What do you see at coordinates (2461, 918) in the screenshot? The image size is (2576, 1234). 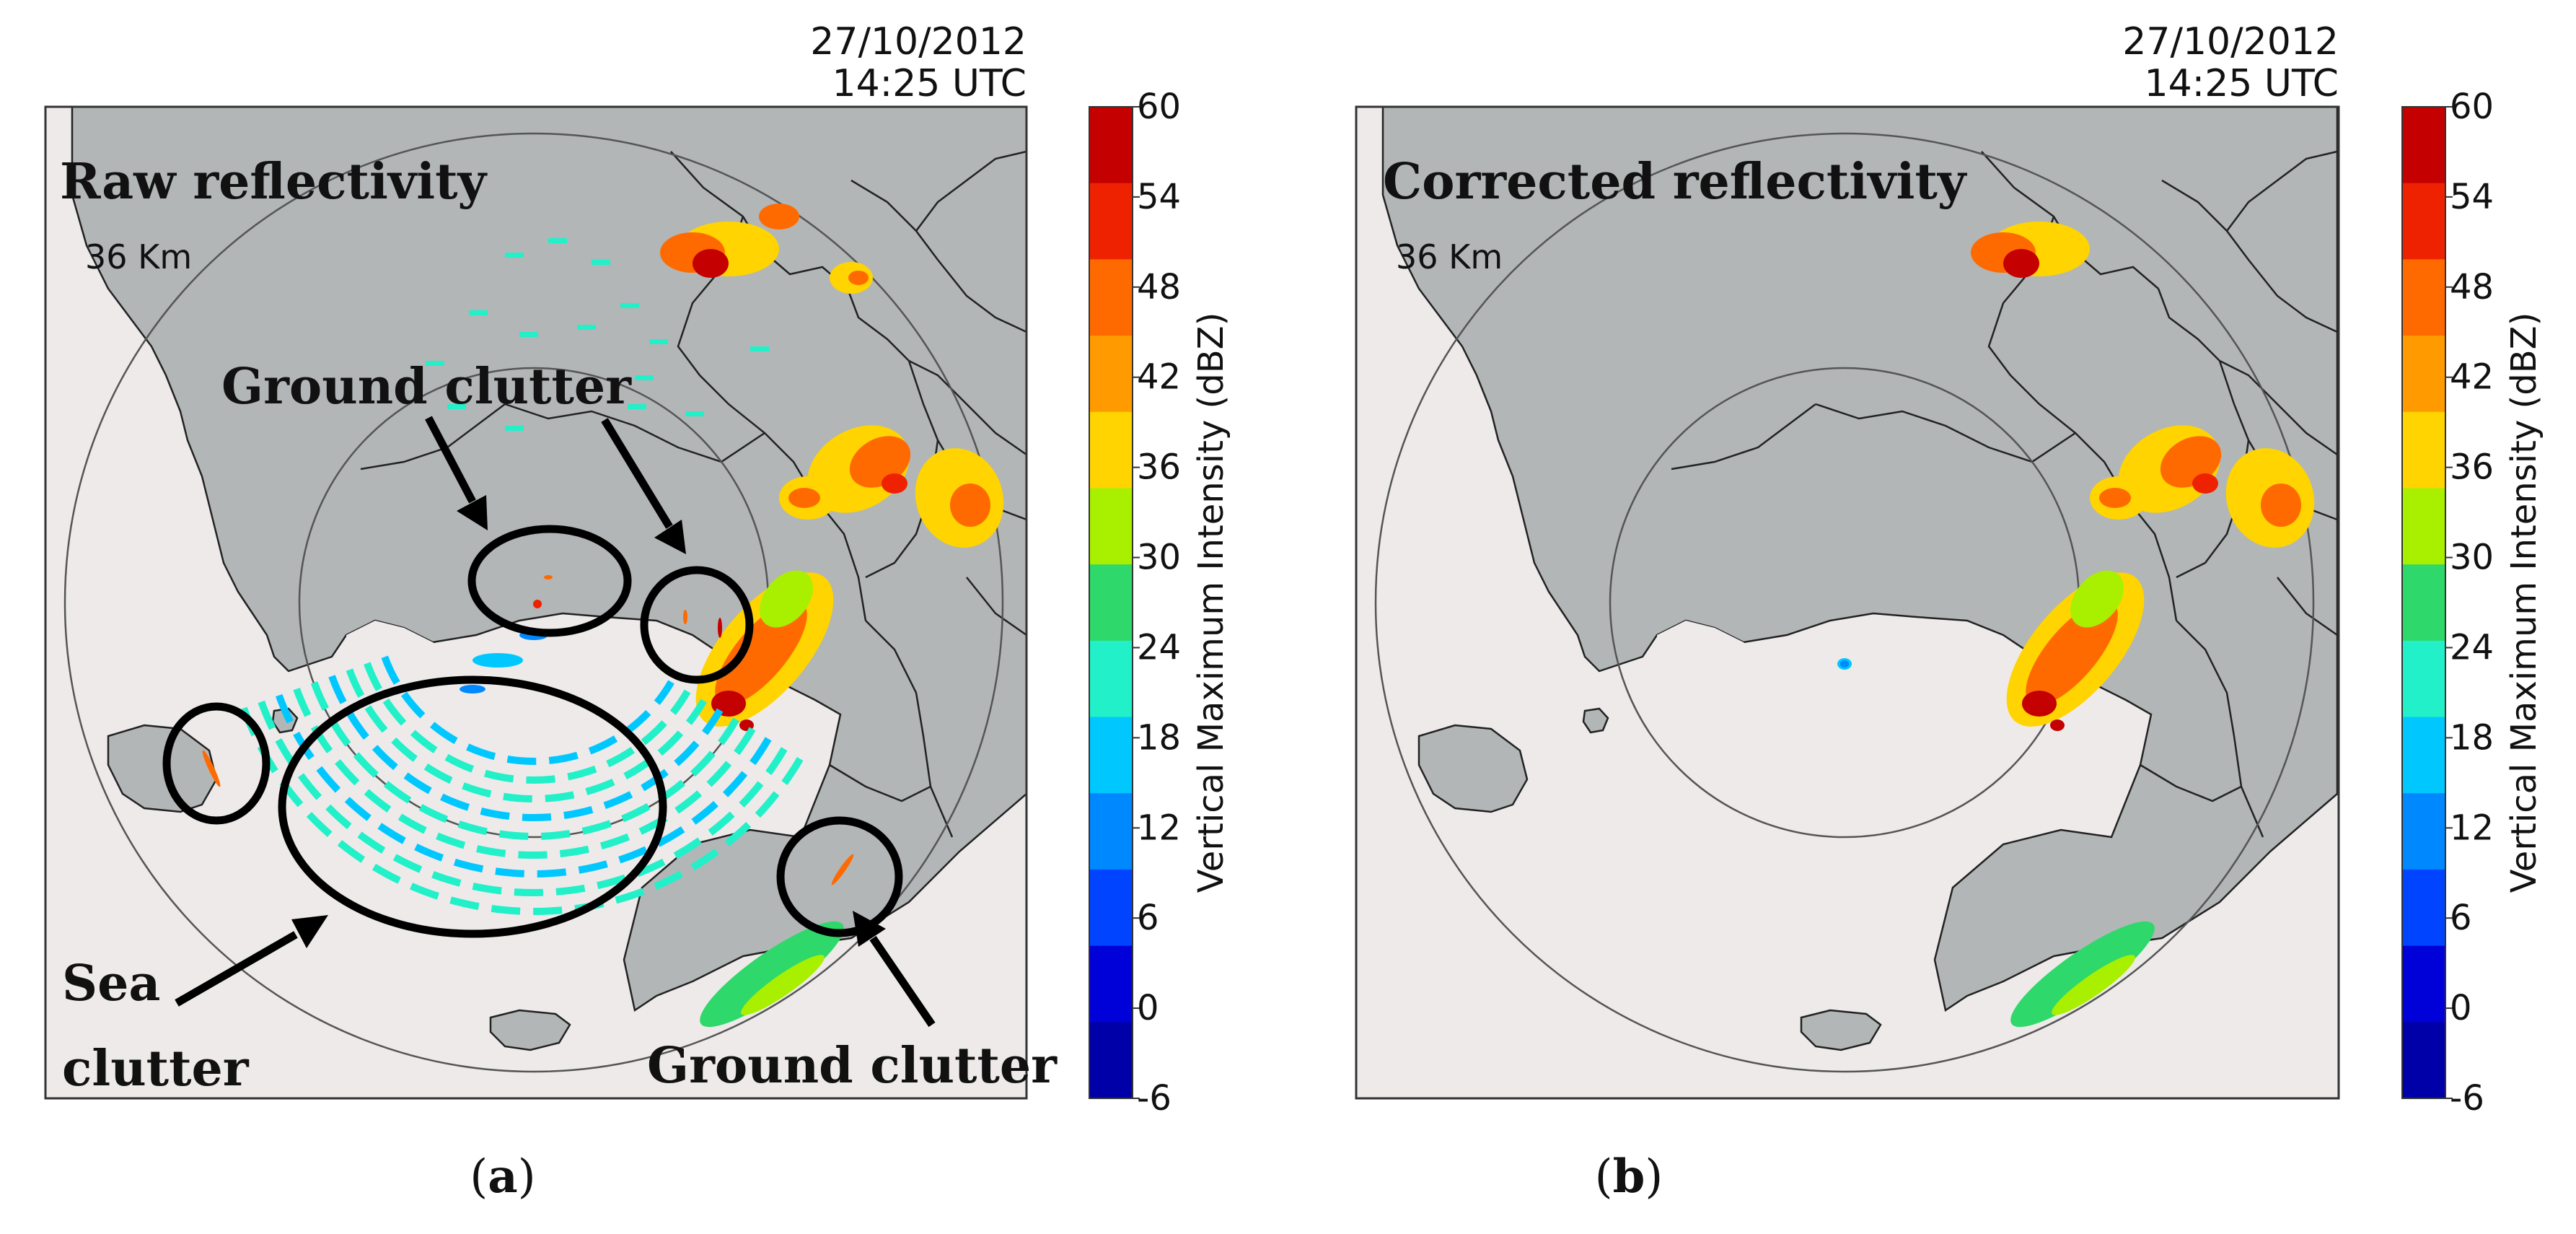 I see `colorbar-tick-label-b: 6` at bounding box center [2461, 918].